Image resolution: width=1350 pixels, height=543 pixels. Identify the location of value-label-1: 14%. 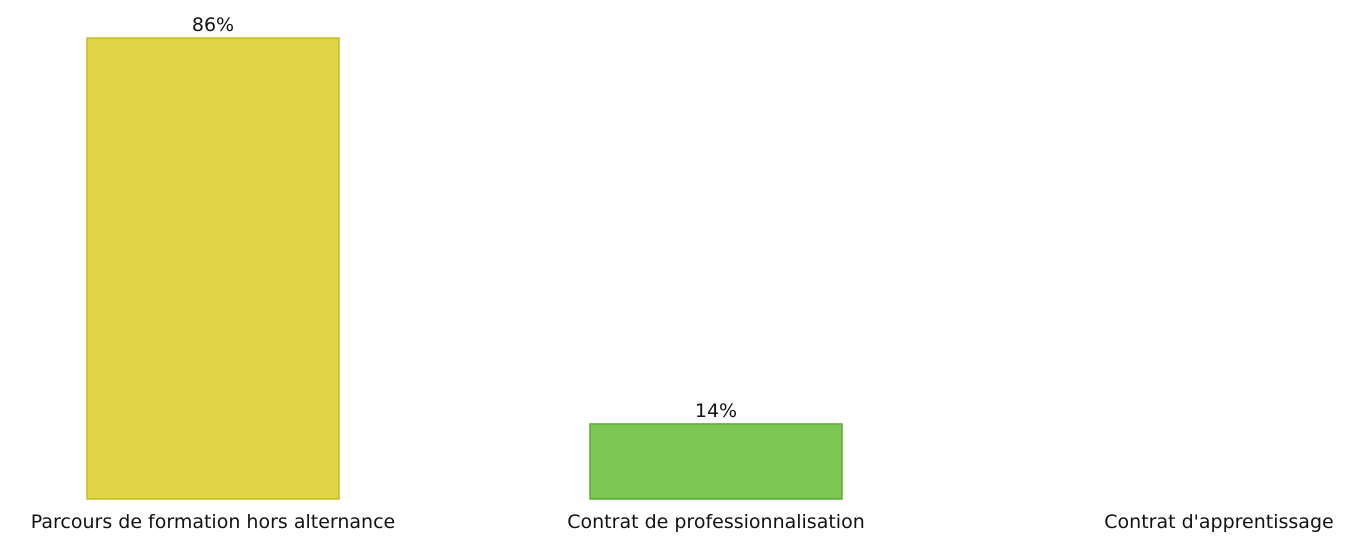
(716, 411).